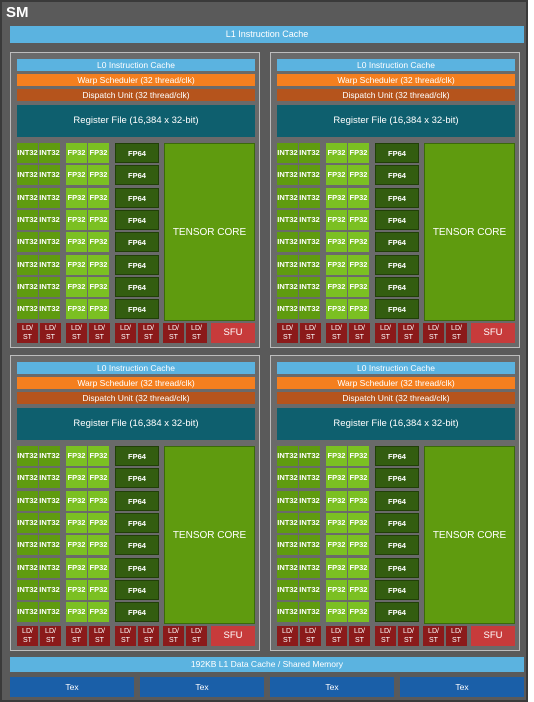 Image resolution: width=534 pixels, height=702 pixels. I want to click on warp-scheduler: Warp Scheduler (32 thread/clk), so click(396, 383).